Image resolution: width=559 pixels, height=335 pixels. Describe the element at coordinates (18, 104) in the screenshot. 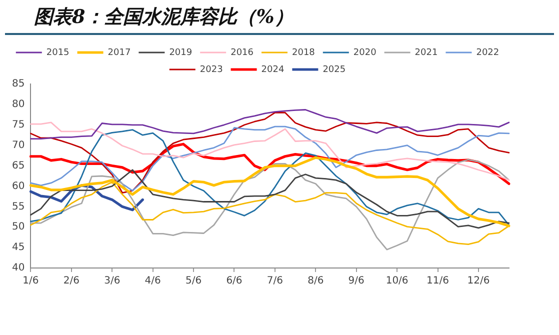

I see `y-tick-label: 80` at that location.